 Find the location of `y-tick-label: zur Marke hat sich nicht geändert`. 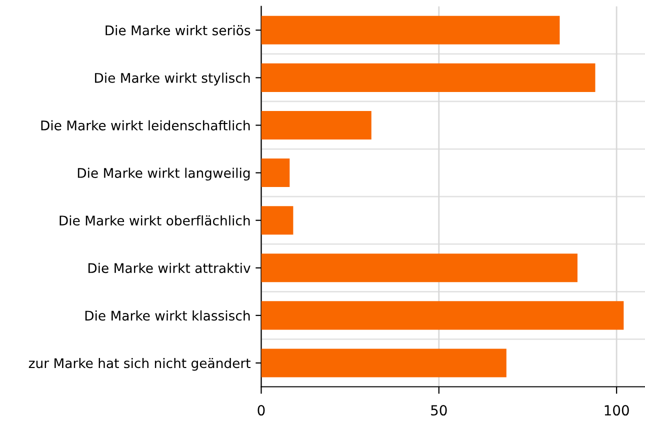

y-tick-label: zur Marke hat sich nicht geändert is located at coordinates (139, 364).